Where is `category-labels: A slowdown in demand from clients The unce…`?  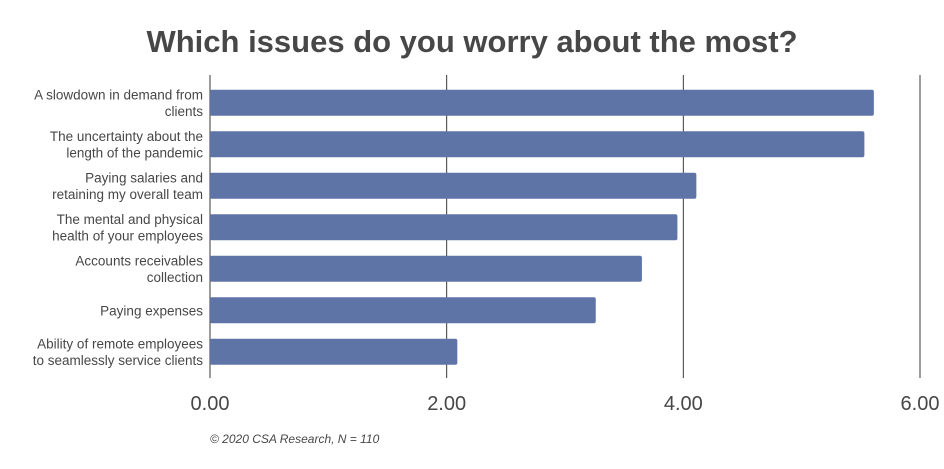
category-labels: A slowdown in demand from clients The unce… is located at coordinates (118, 228).